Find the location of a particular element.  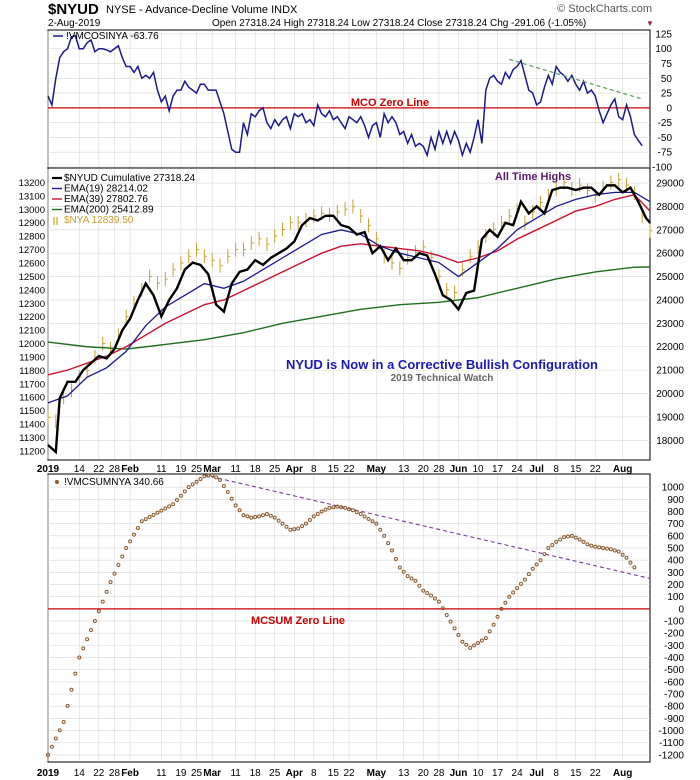

x-label-mid-19: 28 is located at coordinates (439, 469).